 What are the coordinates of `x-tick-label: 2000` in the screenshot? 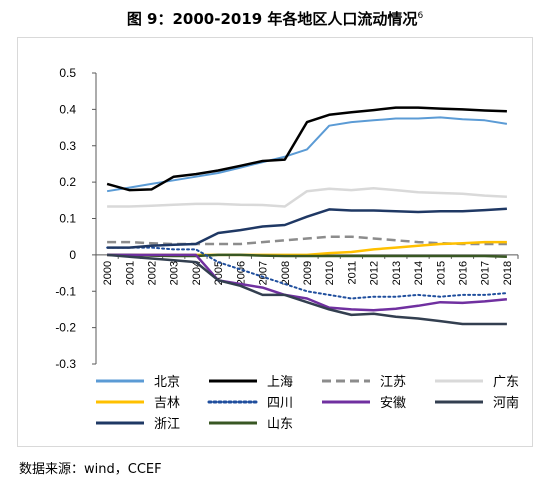 It's located at (108, 273).